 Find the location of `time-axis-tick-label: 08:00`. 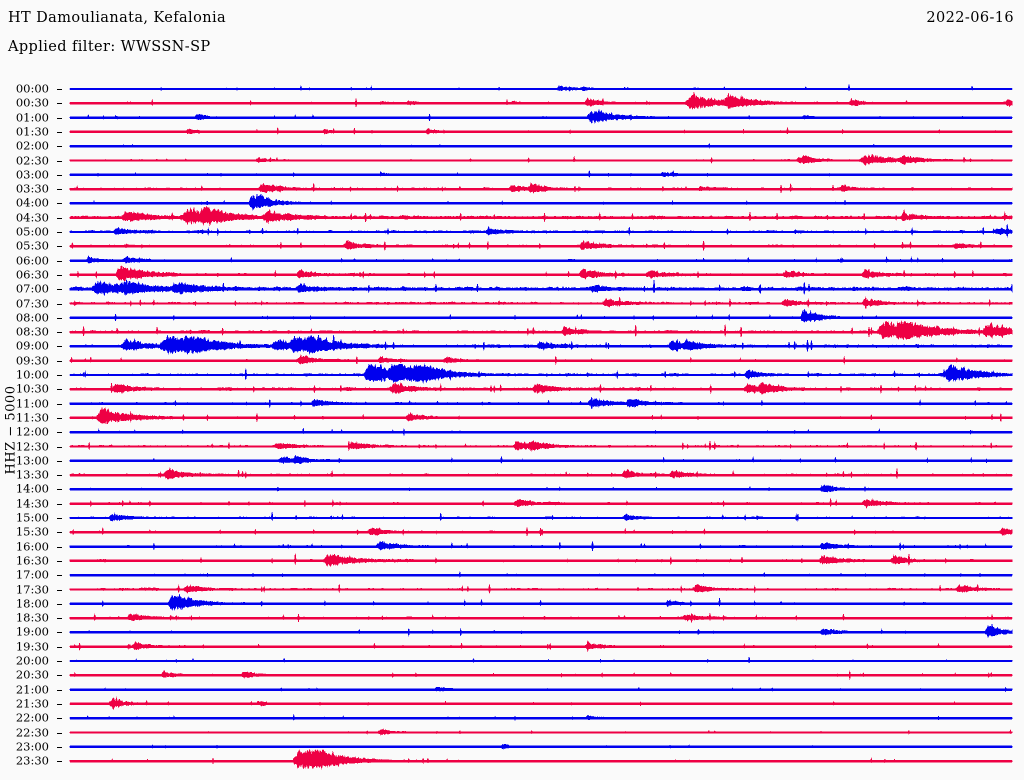

time-axis-tick-label: 08:00 is located at coordinates (32, 317).